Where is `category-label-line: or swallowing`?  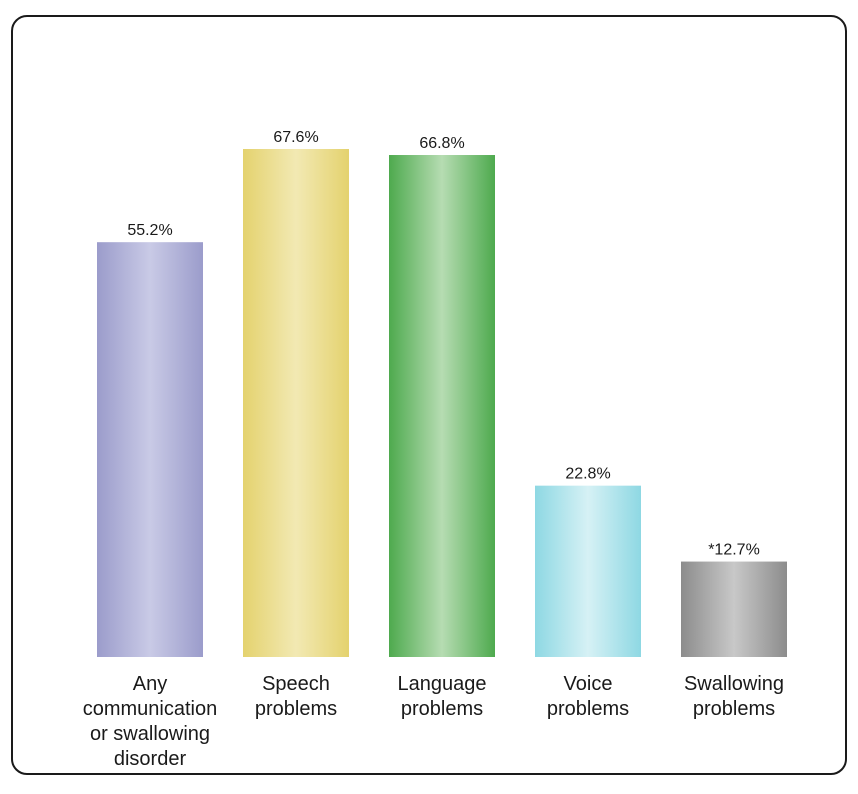 category-label-line: or swallowing is located at coordinates (150, 734).